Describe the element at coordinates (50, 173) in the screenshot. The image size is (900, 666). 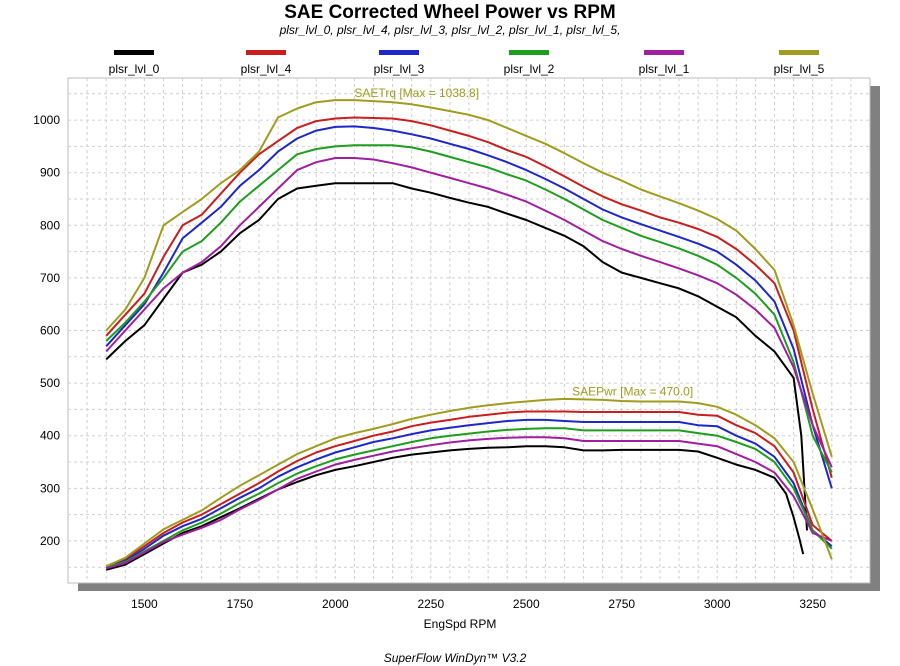
I see `y-tick-label: 900` at that location.